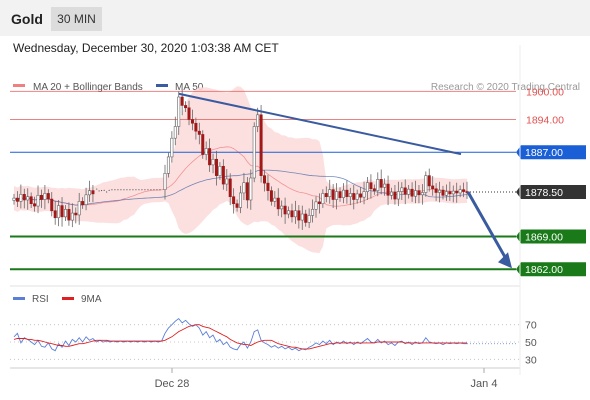 This screenshot has height=400, width=590. What do you see at coordinates (295, 18) in the screenshot?
I see `header-bar: Gold 30 MIN` at bounding box center [295, 18].